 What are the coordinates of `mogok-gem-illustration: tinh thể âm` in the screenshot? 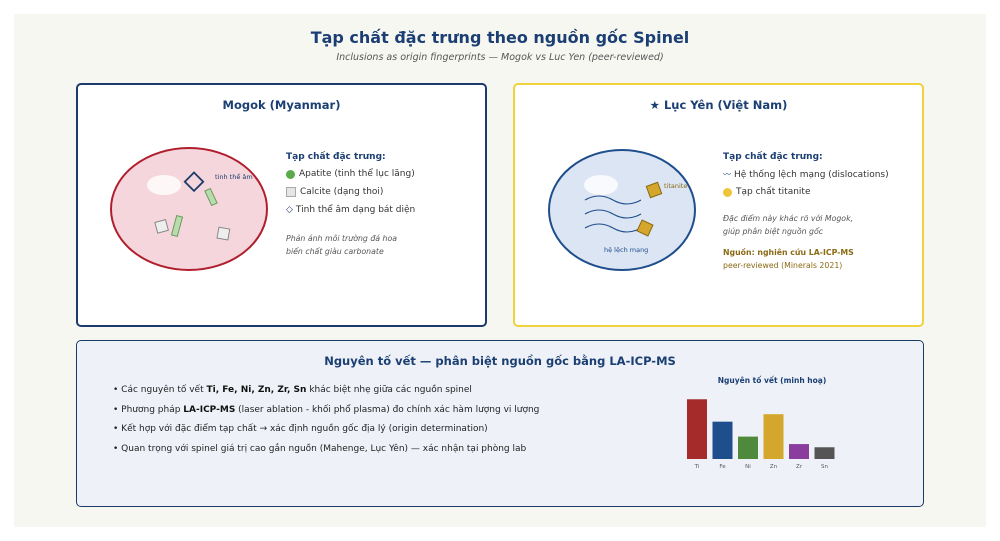 It's located at (189, 209).